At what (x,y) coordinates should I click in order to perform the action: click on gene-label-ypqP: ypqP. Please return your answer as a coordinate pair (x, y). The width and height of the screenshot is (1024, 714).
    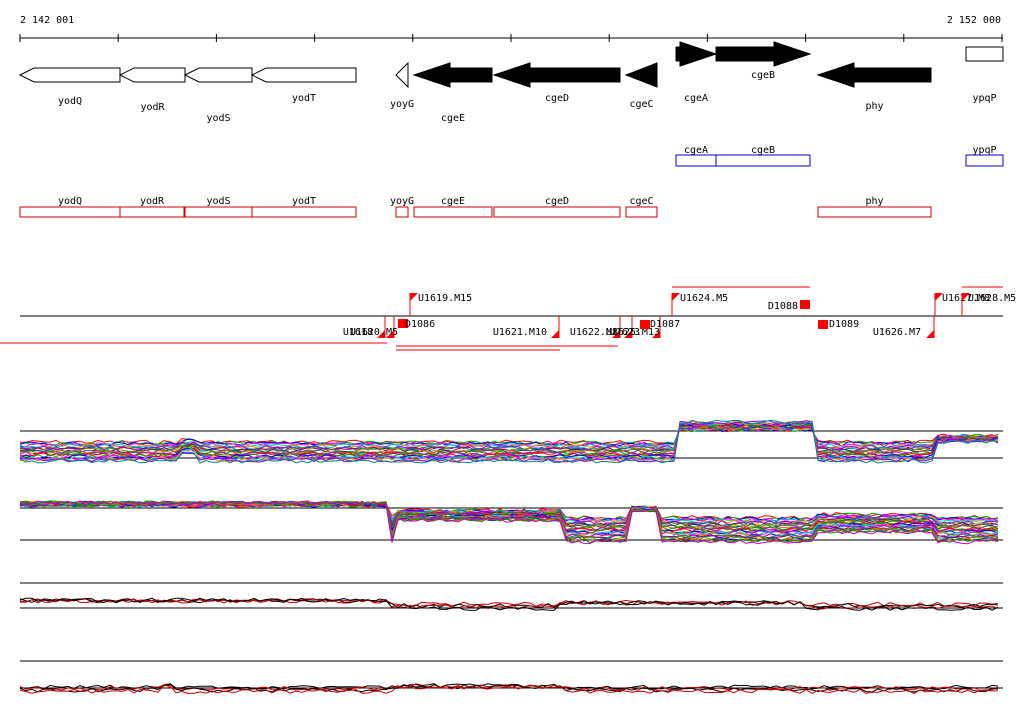
    Looking at the image, I should click on (984, 98).